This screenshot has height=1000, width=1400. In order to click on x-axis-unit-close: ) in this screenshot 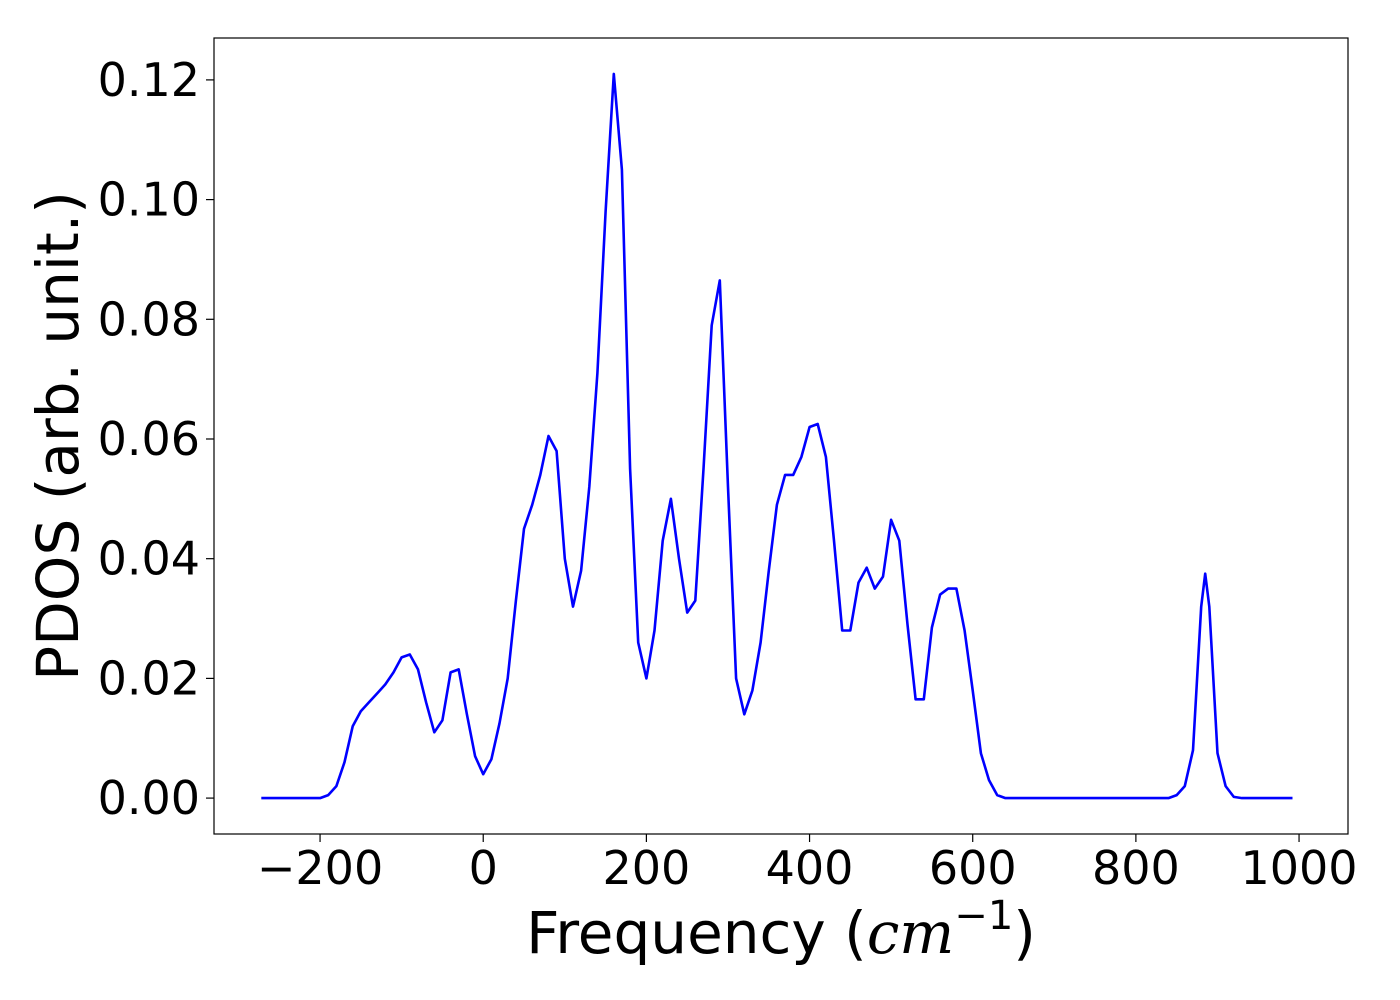, I will do `click(1024, 933)`.